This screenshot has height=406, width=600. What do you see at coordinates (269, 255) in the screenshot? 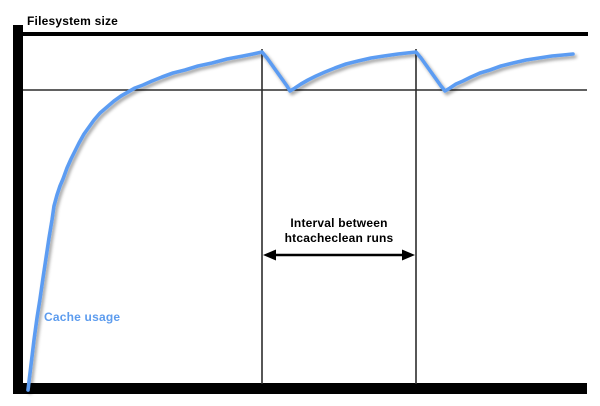
I see `interval-arrow-head-left` at bounding box center [269, 255].